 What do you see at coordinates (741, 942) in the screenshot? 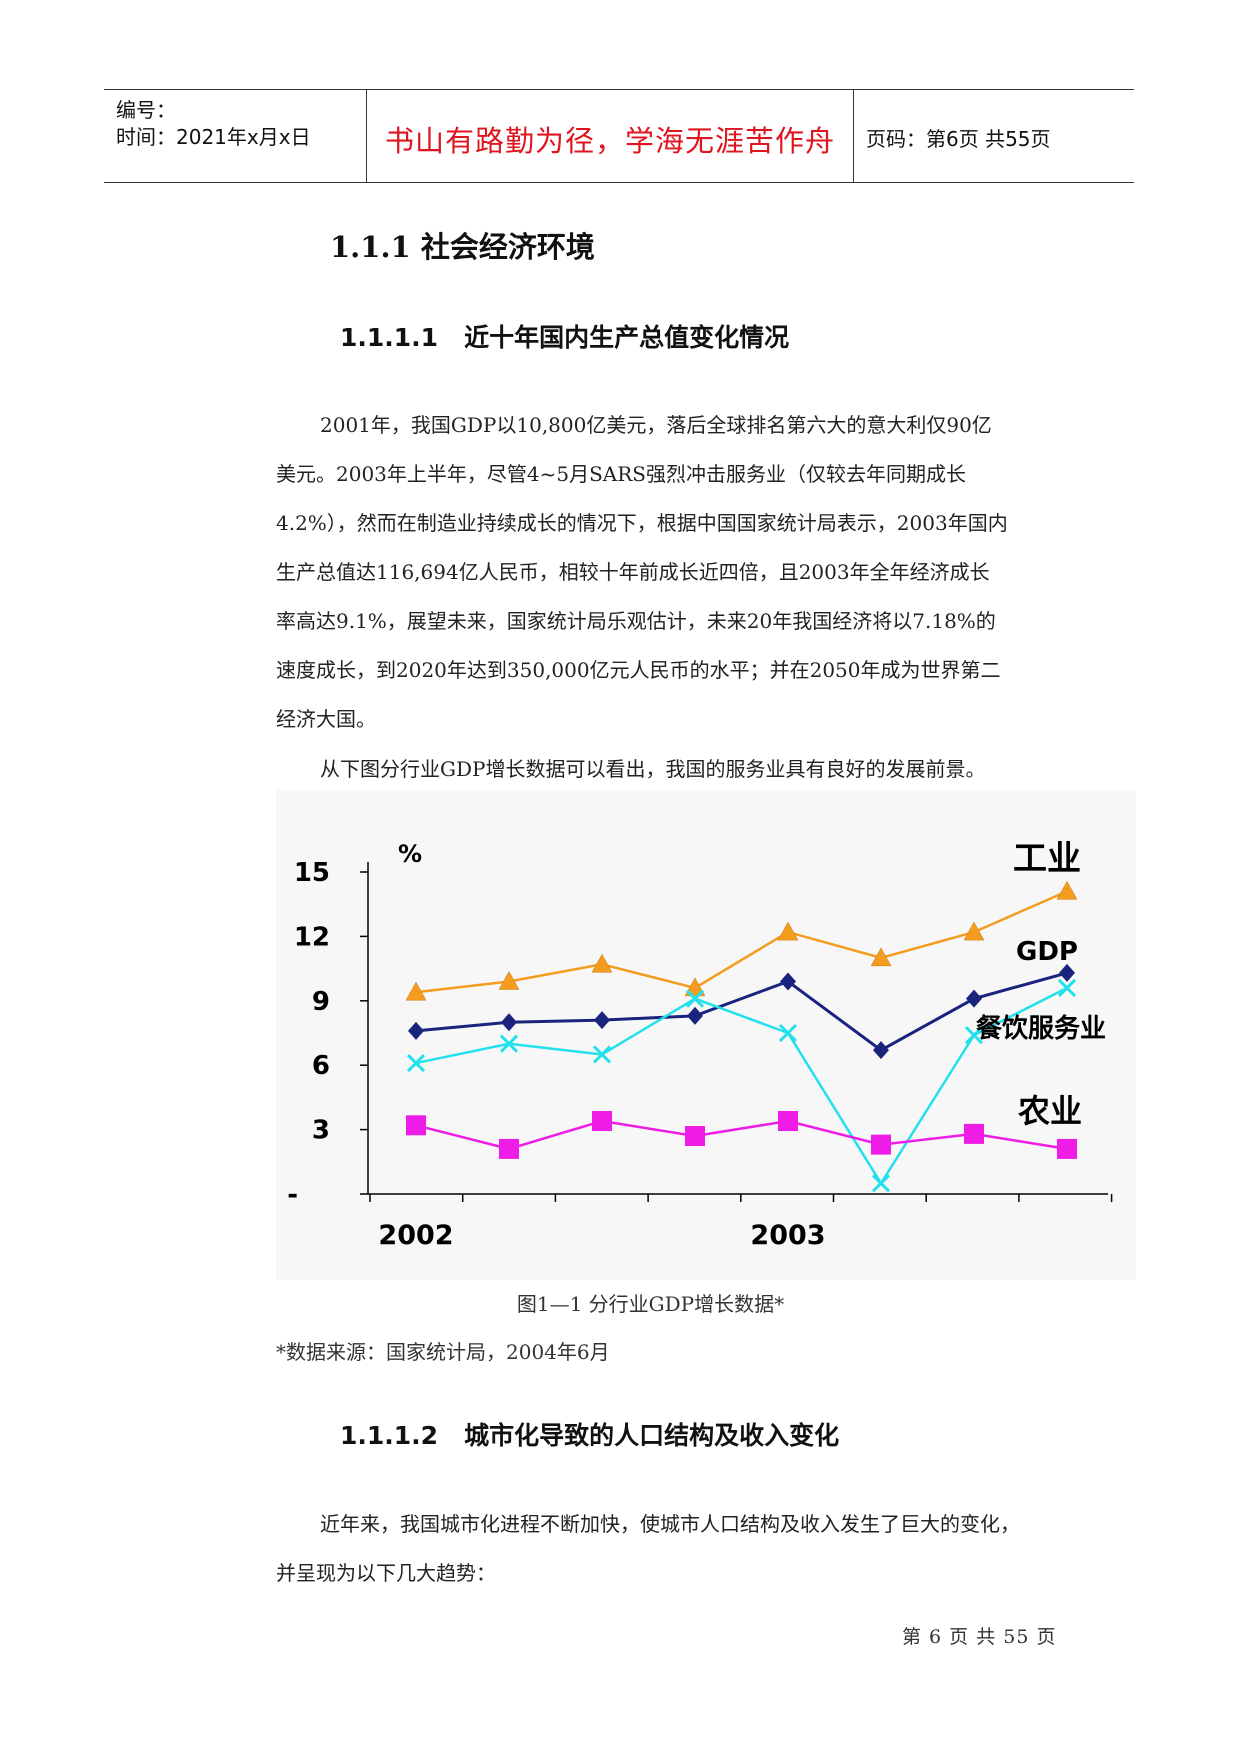
I see `series-line-triangle` at bounding box center [741, 942].